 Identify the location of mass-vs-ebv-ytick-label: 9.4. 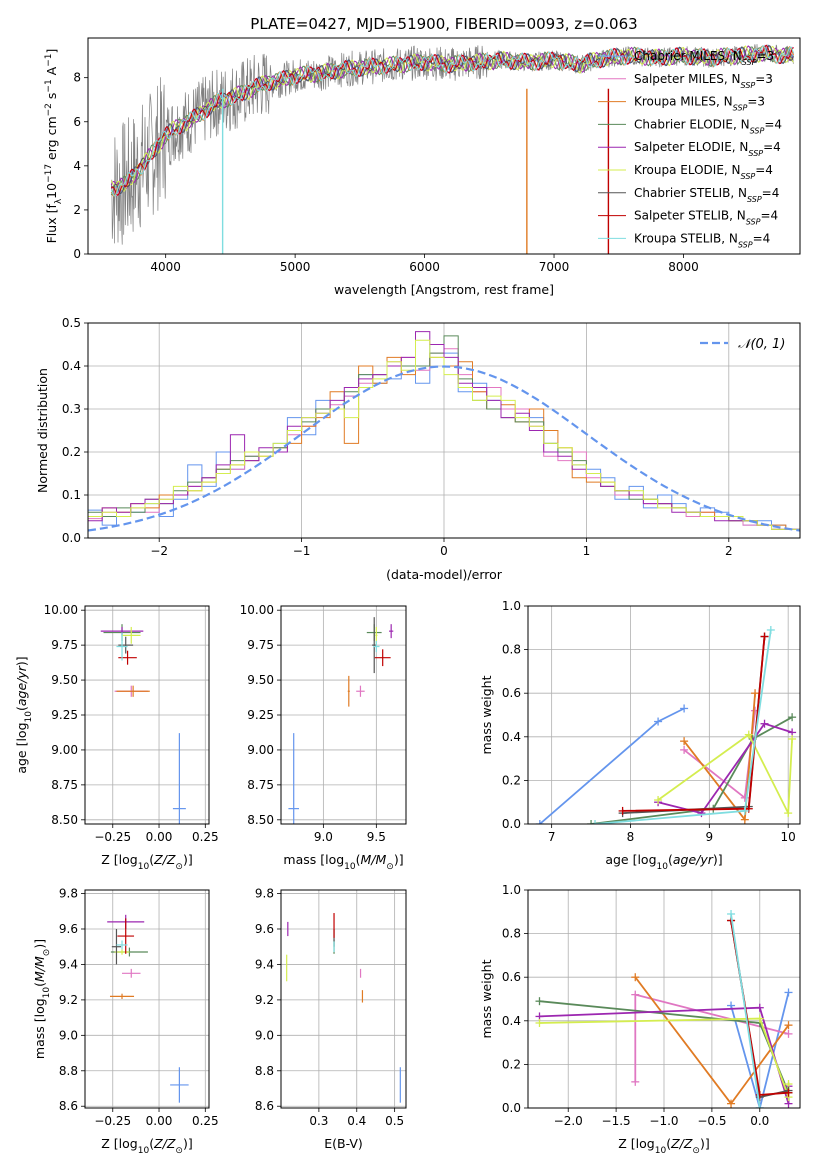
(264, 964).